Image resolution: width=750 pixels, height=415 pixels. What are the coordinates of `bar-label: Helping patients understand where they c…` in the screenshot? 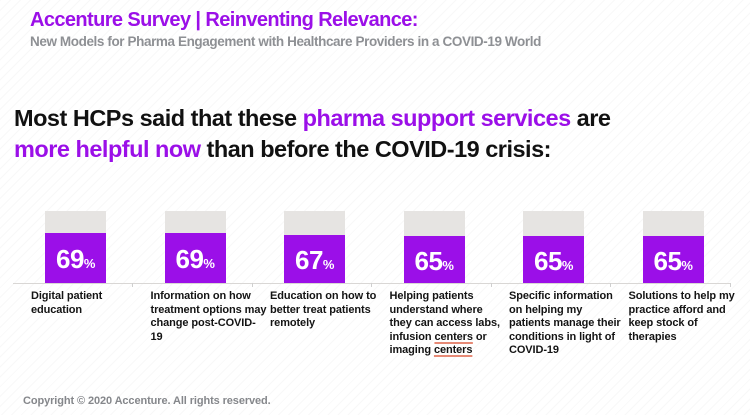 It's located at (445, 323).